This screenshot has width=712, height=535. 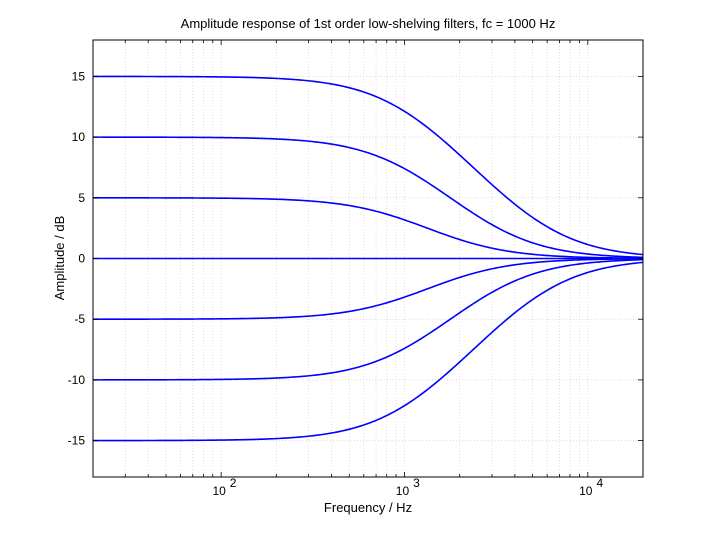 I want to click on y-tick-label: 5, so click(x=81, y=198).